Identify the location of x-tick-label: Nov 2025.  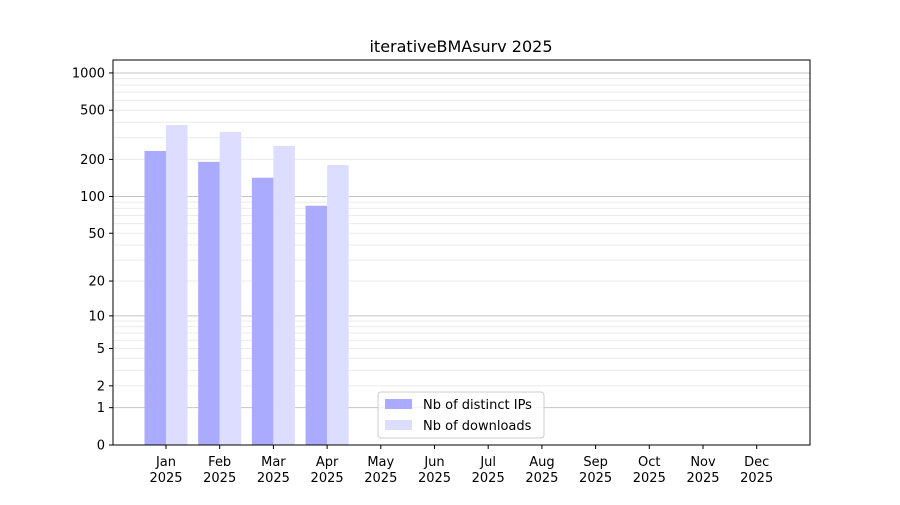
(702, 470).